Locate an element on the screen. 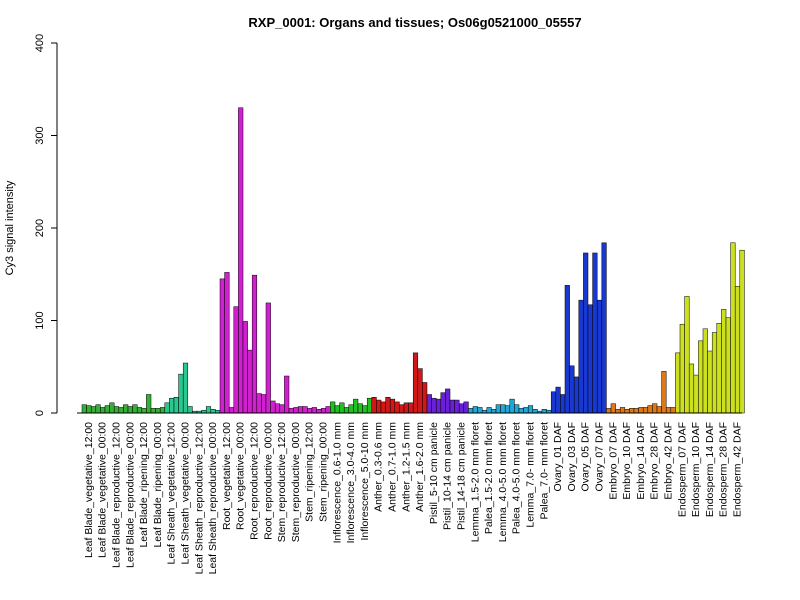 This screenshot has width=800, height=600. x-tick-label: Root_reproductive_00:00 is located at coordinates (268, 481).